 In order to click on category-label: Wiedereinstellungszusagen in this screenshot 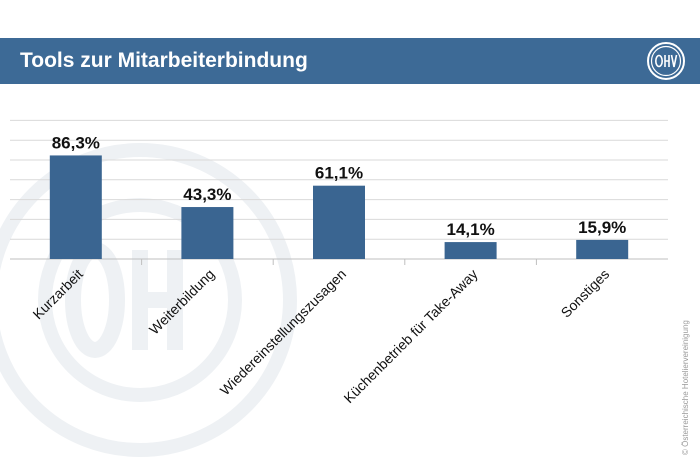, I will do `click(283, 332)`.